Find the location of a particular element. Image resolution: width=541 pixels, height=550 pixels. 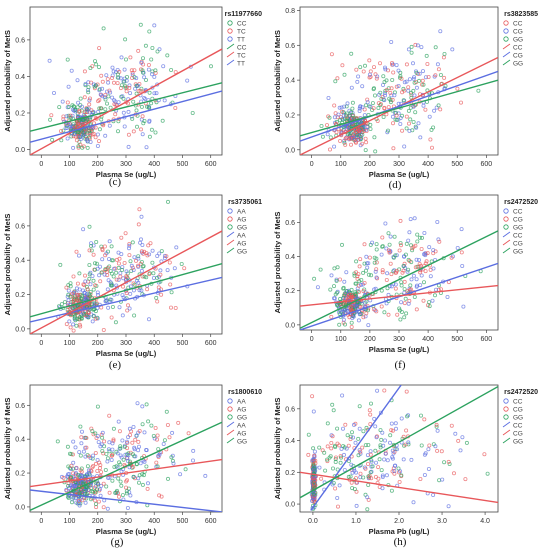

legend-label: CG is located at coordinates (518, 56).